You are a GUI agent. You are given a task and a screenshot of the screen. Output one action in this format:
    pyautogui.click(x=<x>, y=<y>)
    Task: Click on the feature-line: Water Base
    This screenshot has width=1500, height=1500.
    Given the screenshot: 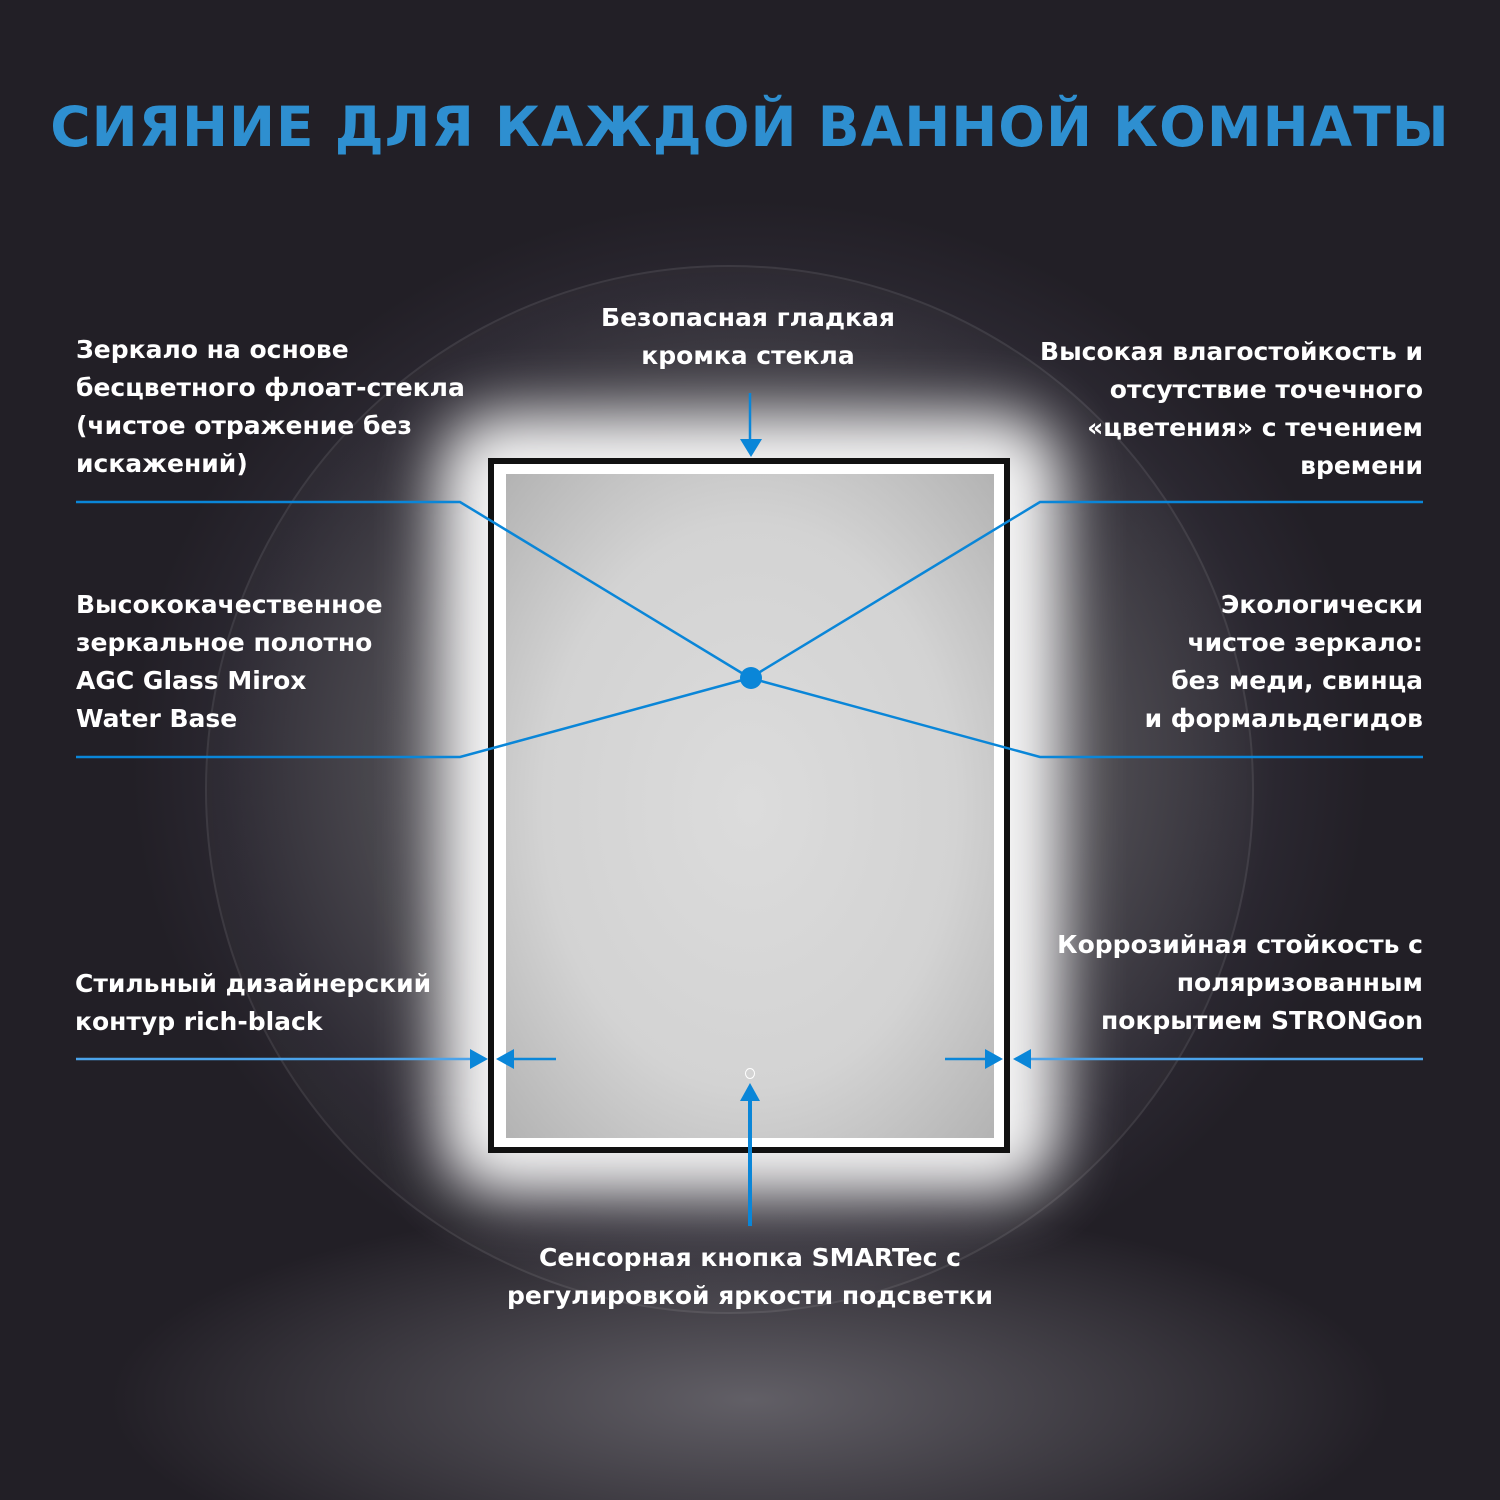 What is the action you would take?
    pyautogui.click(x=157, y=718)
    